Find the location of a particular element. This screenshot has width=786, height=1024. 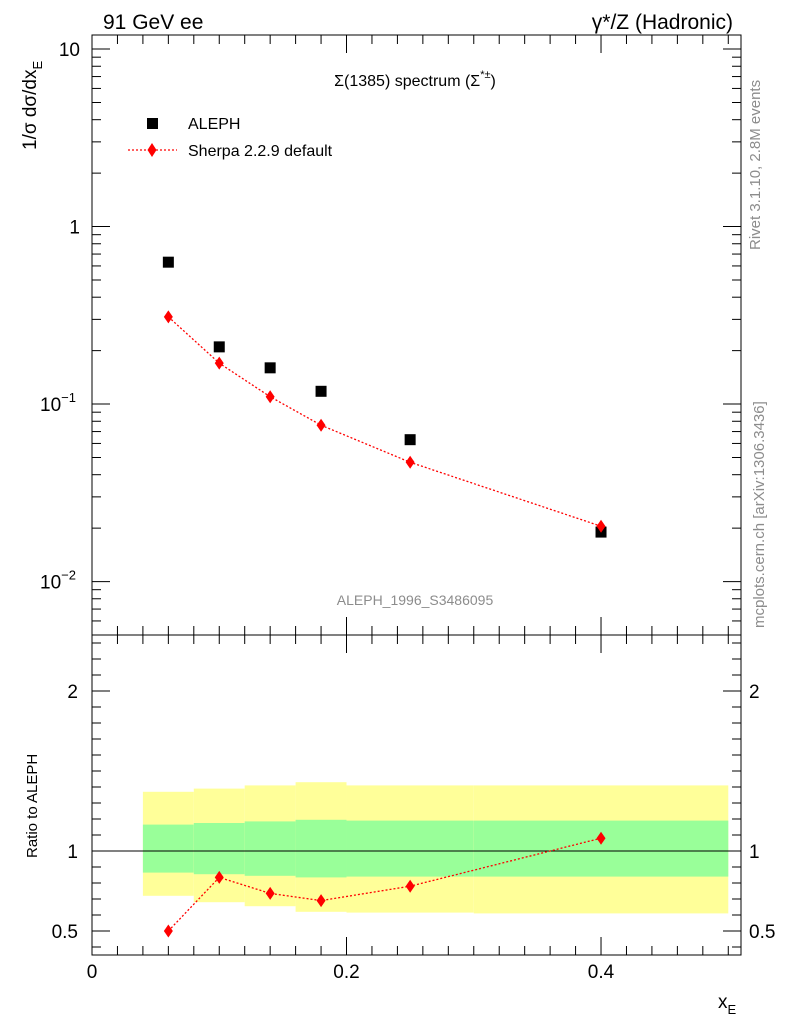

legend-aleph-marker is located at coordinates (152, 123).